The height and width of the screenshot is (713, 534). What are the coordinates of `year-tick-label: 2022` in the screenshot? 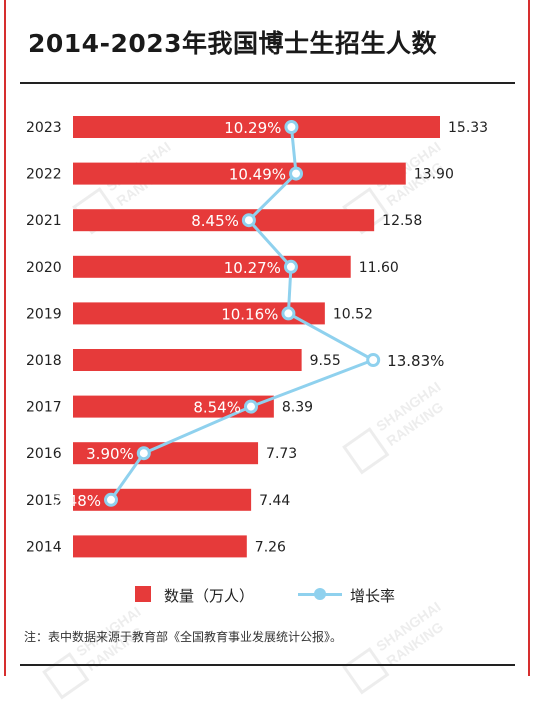 It's located at (44, 175).